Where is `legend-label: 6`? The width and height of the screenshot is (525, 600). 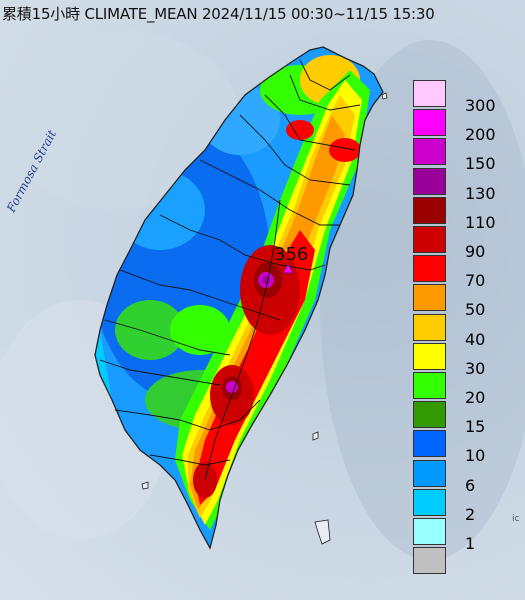 legend-label: 6 is located at coordinates (470, 485).